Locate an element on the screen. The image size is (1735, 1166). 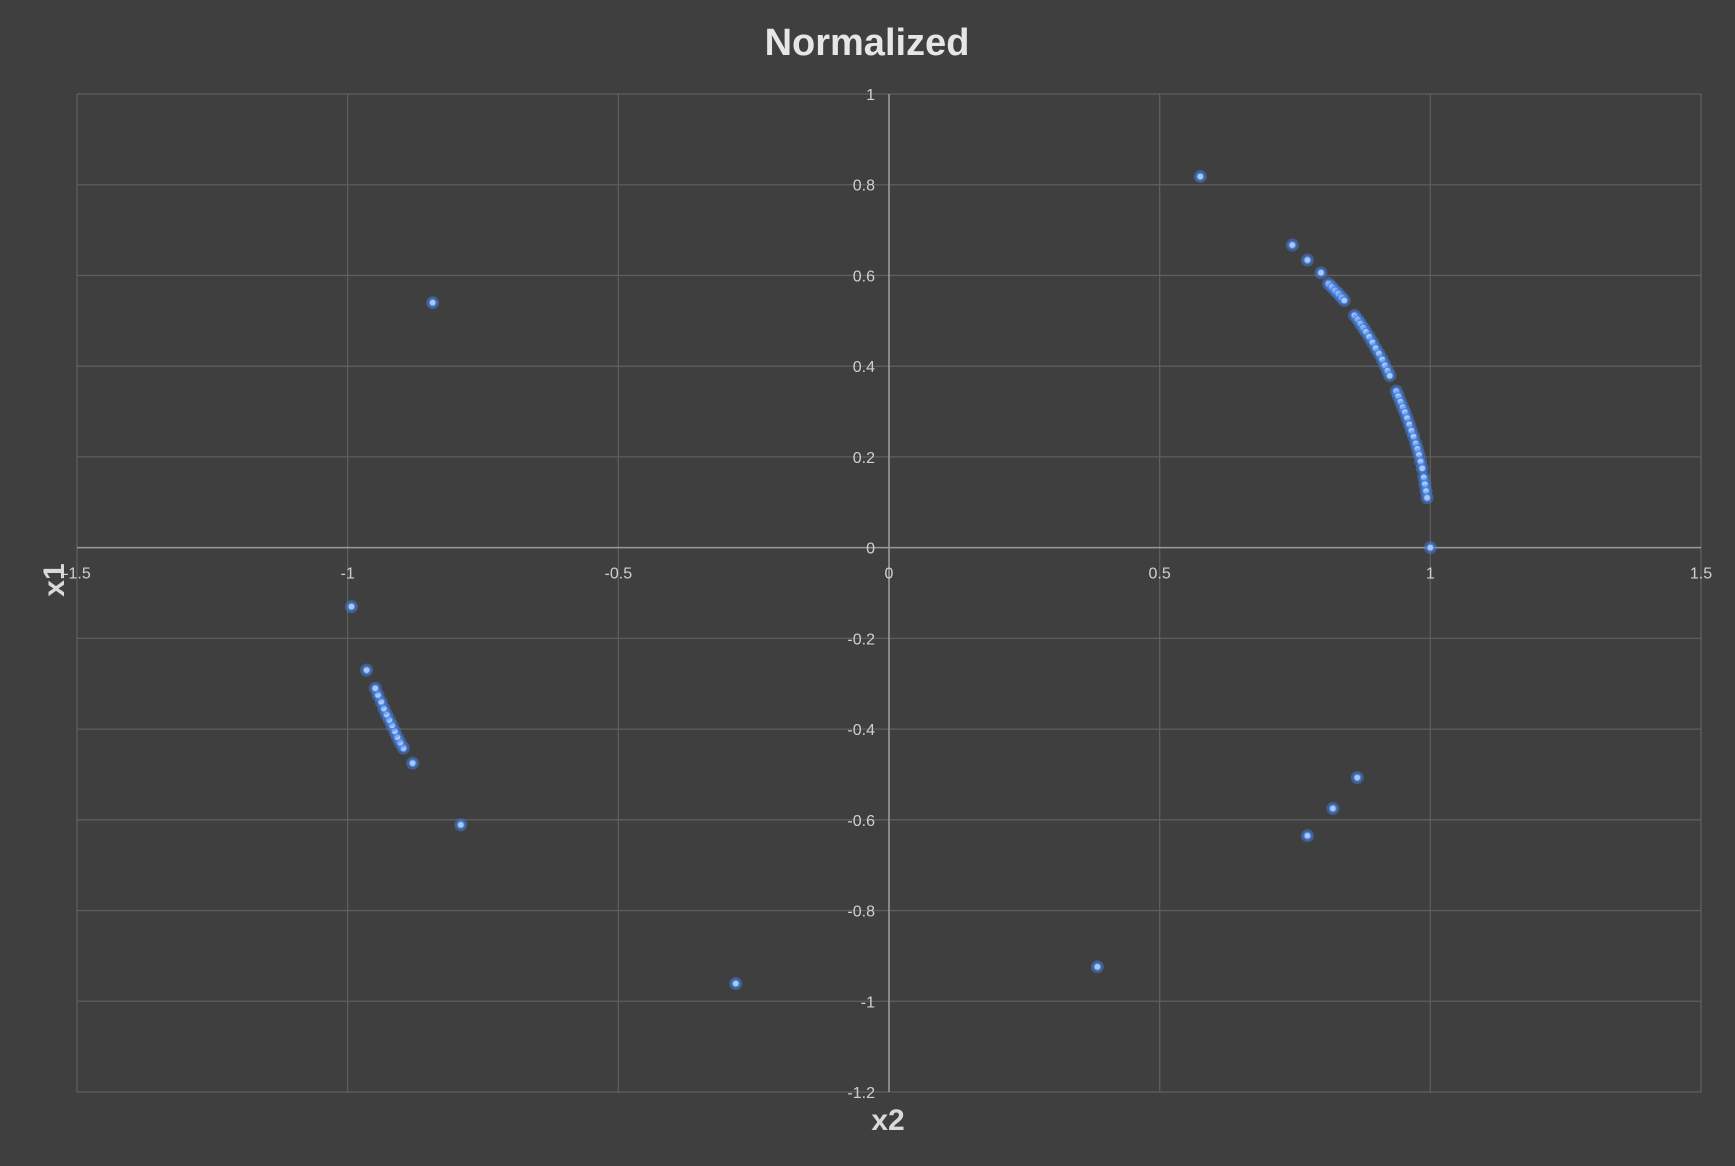
y-tick-label: -1 is located at coordinates (868, 1002).